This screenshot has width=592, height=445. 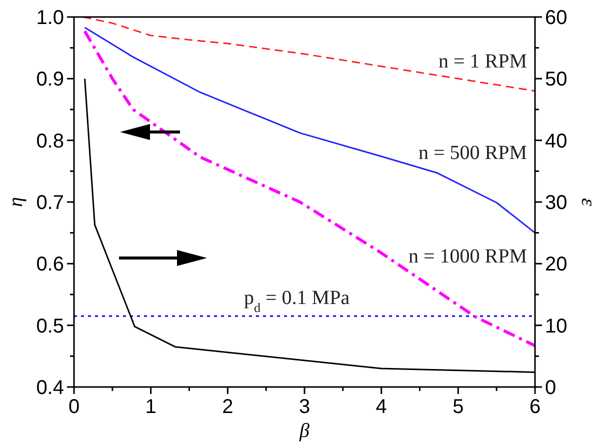 What do you see at coordinates (535, 407) in the screenshot?
I see `x-tick-label: 6` at bounding box center [535, 407].